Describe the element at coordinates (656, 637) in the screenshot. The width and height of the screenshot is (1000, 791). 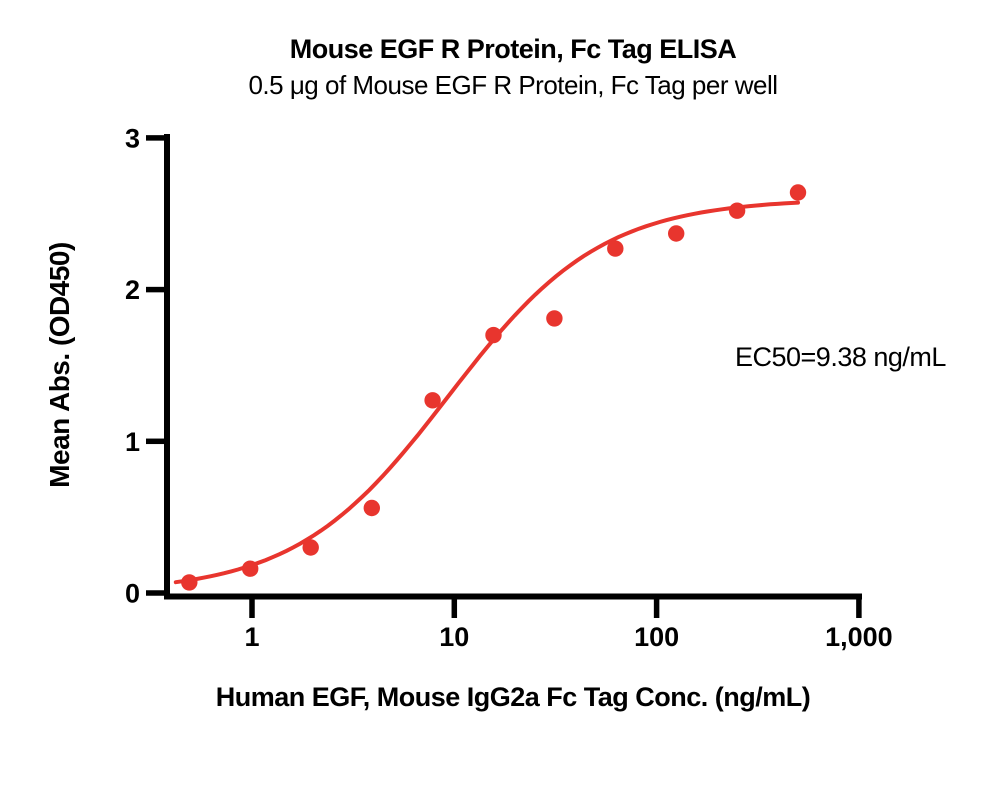
I see `x-tick-label: 100` at that location.